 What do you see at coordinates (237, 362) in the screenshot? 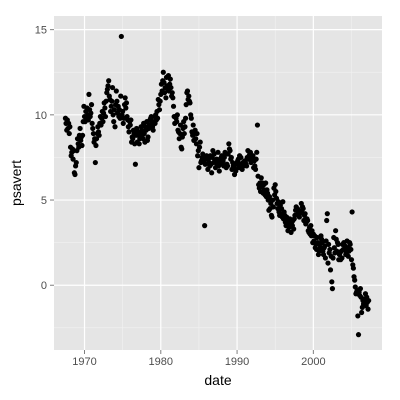
I see `x-tick-label: 1990` at bounding box center [237, 362].